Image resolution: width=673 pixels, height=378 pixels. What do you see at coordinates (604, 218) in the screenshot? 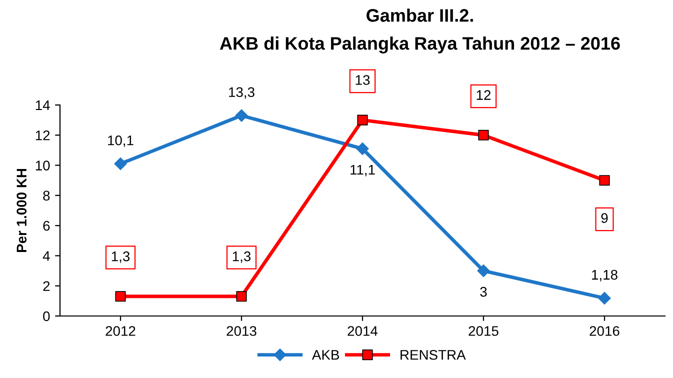
I see `data-label: 9` at bounding box center [604, 218].